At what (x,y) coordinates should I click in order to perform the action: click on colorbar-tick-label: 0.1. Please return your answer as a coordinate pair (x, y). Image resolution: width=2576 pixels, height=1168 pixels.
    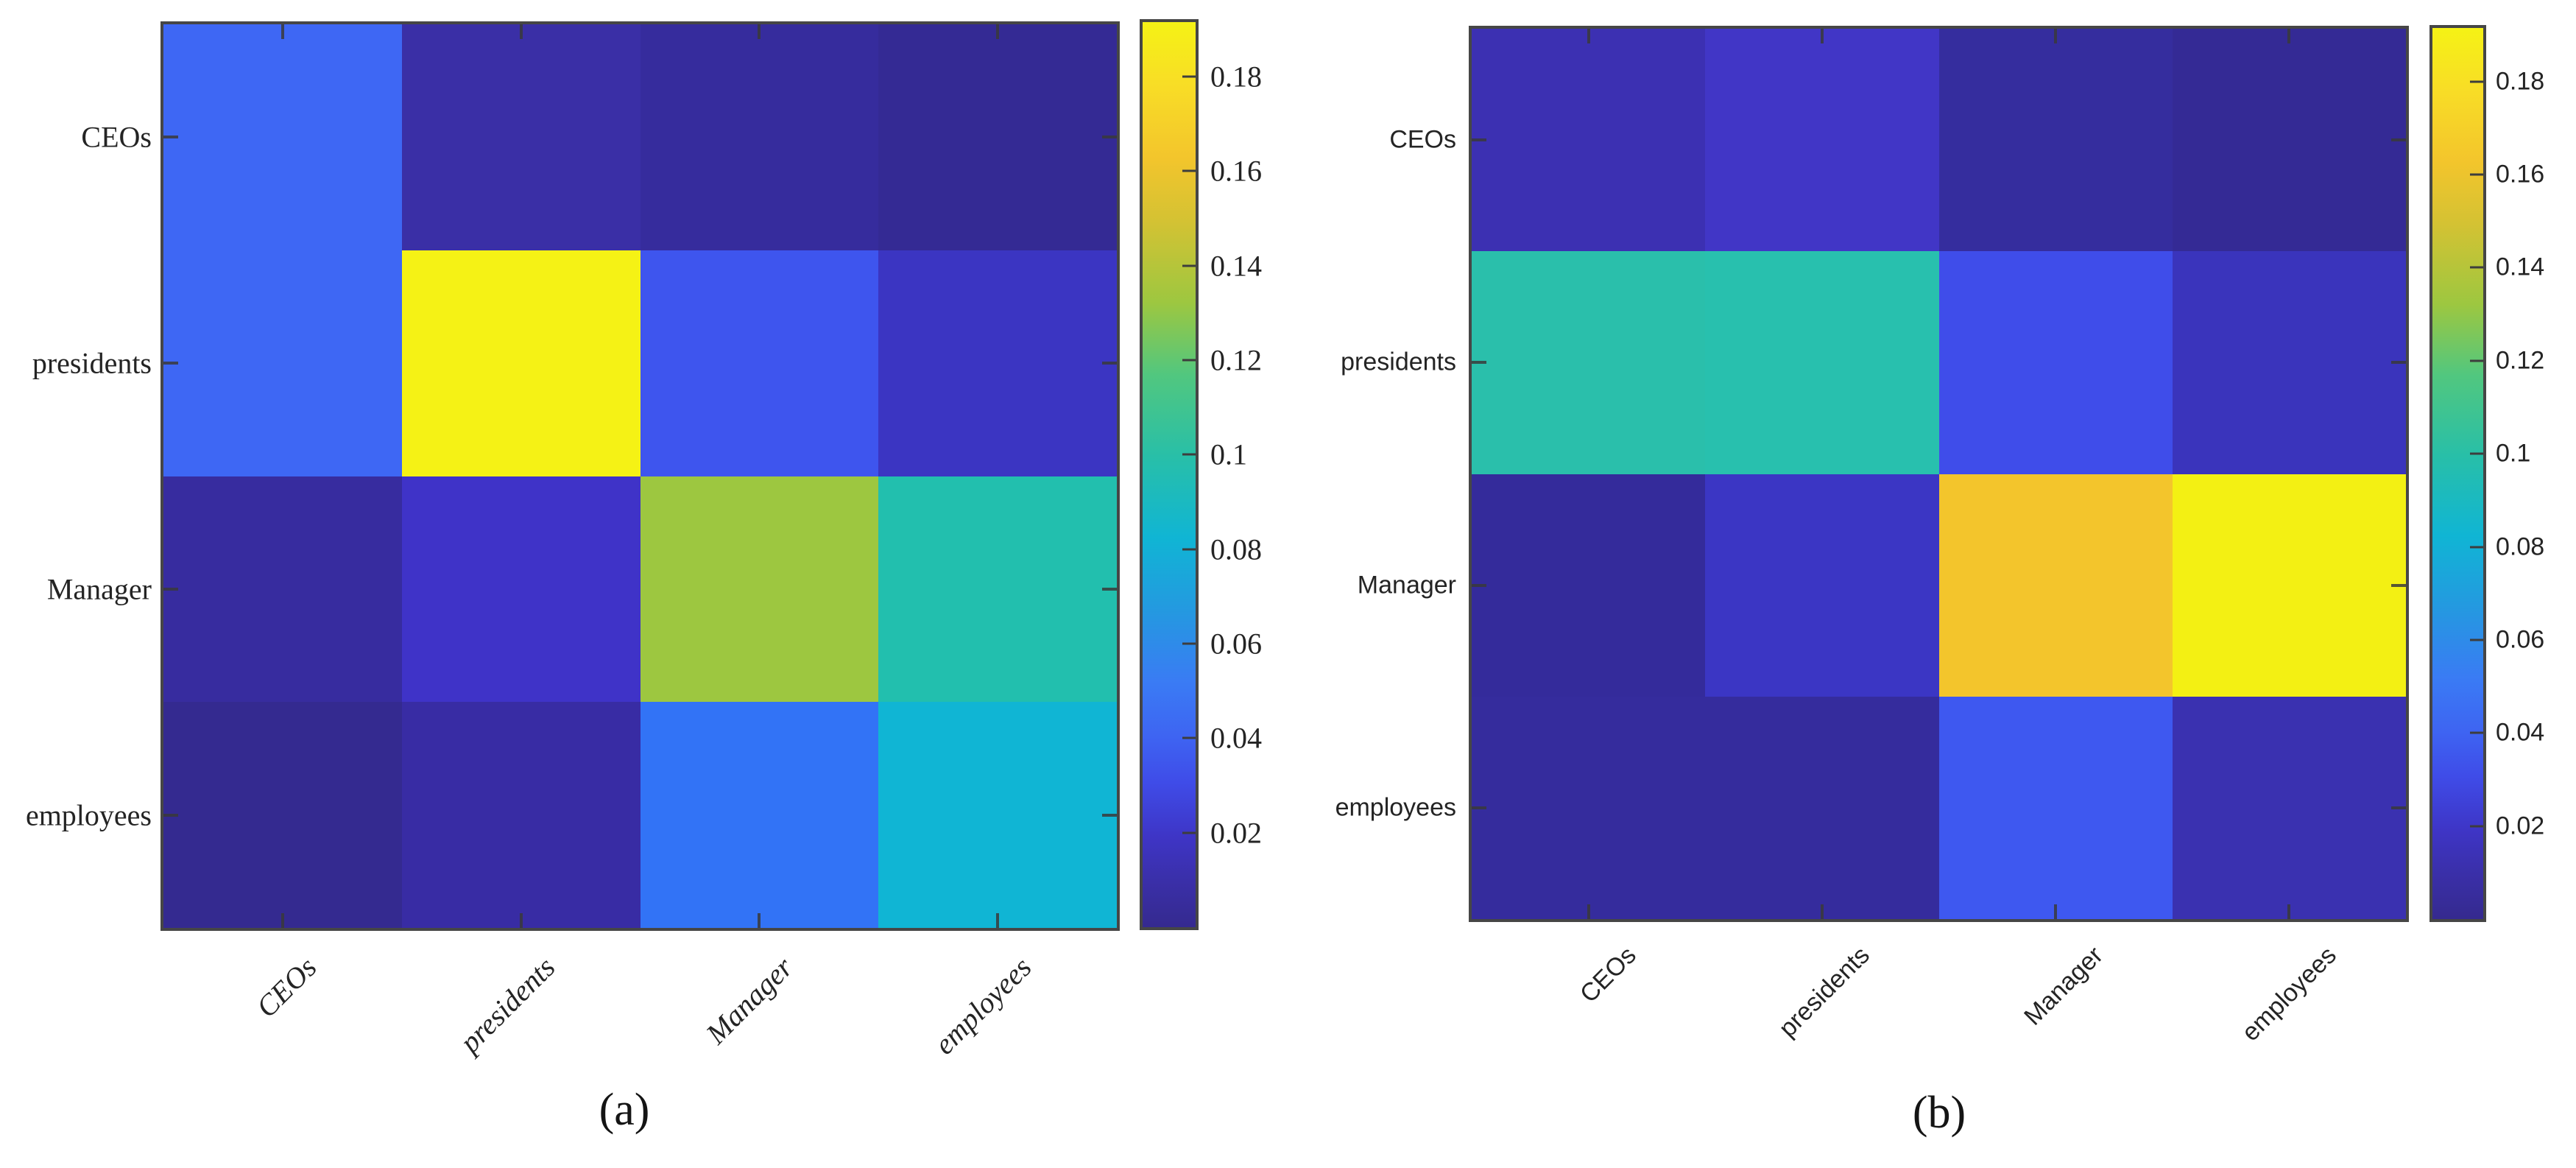
    Looking at the image, I should click on (2513, 453).